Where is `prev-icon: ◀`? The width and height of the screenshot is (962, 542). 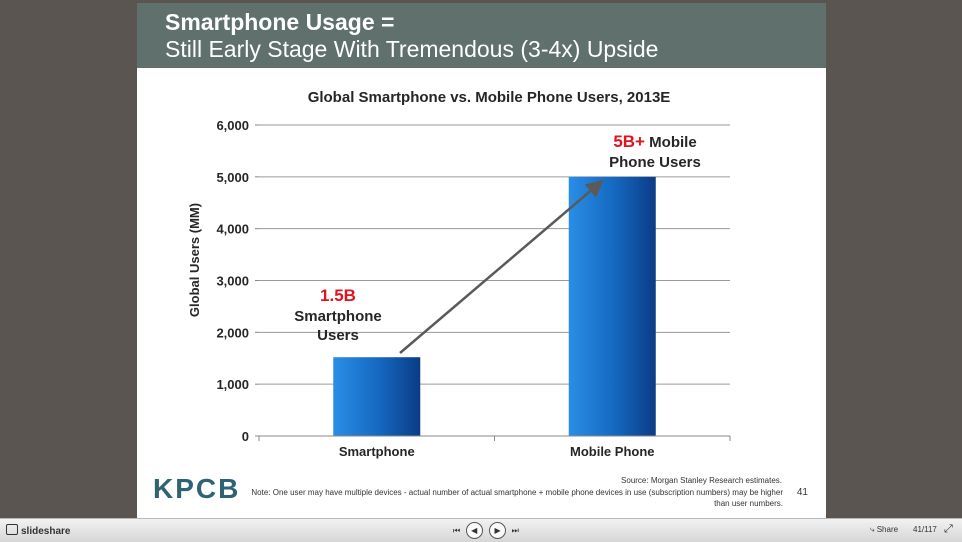 prev-icon: ◀ is located at coordinates (474, 531).